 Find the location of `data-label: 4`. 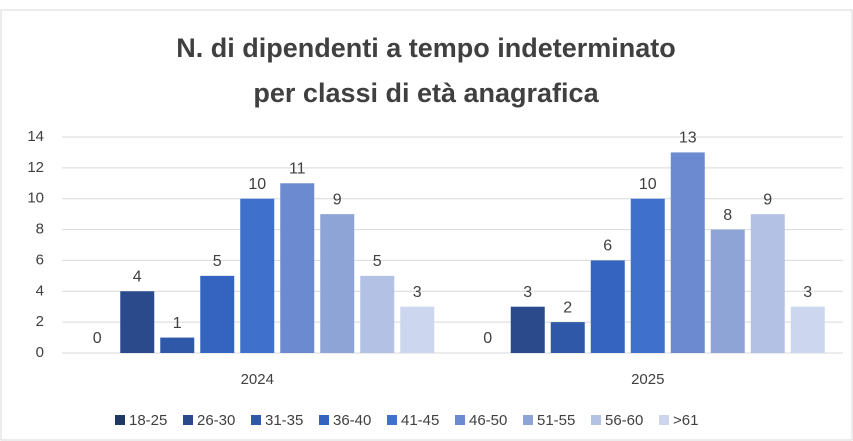

data-label: 4 is located at coordinates (137, 277).